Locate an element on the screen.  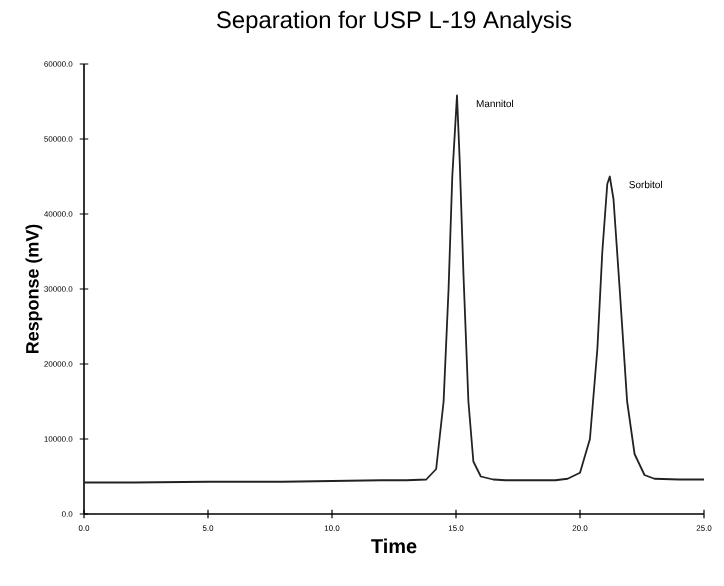
x-axis-title: Time is located at coordinates (394, 546).